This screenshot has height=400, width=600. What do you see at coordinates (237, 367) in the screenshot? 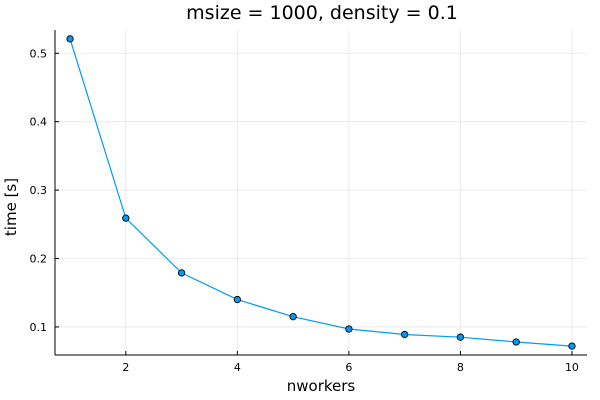
I see `x-tick-label-4: 4` at bounding box center [237, 367].